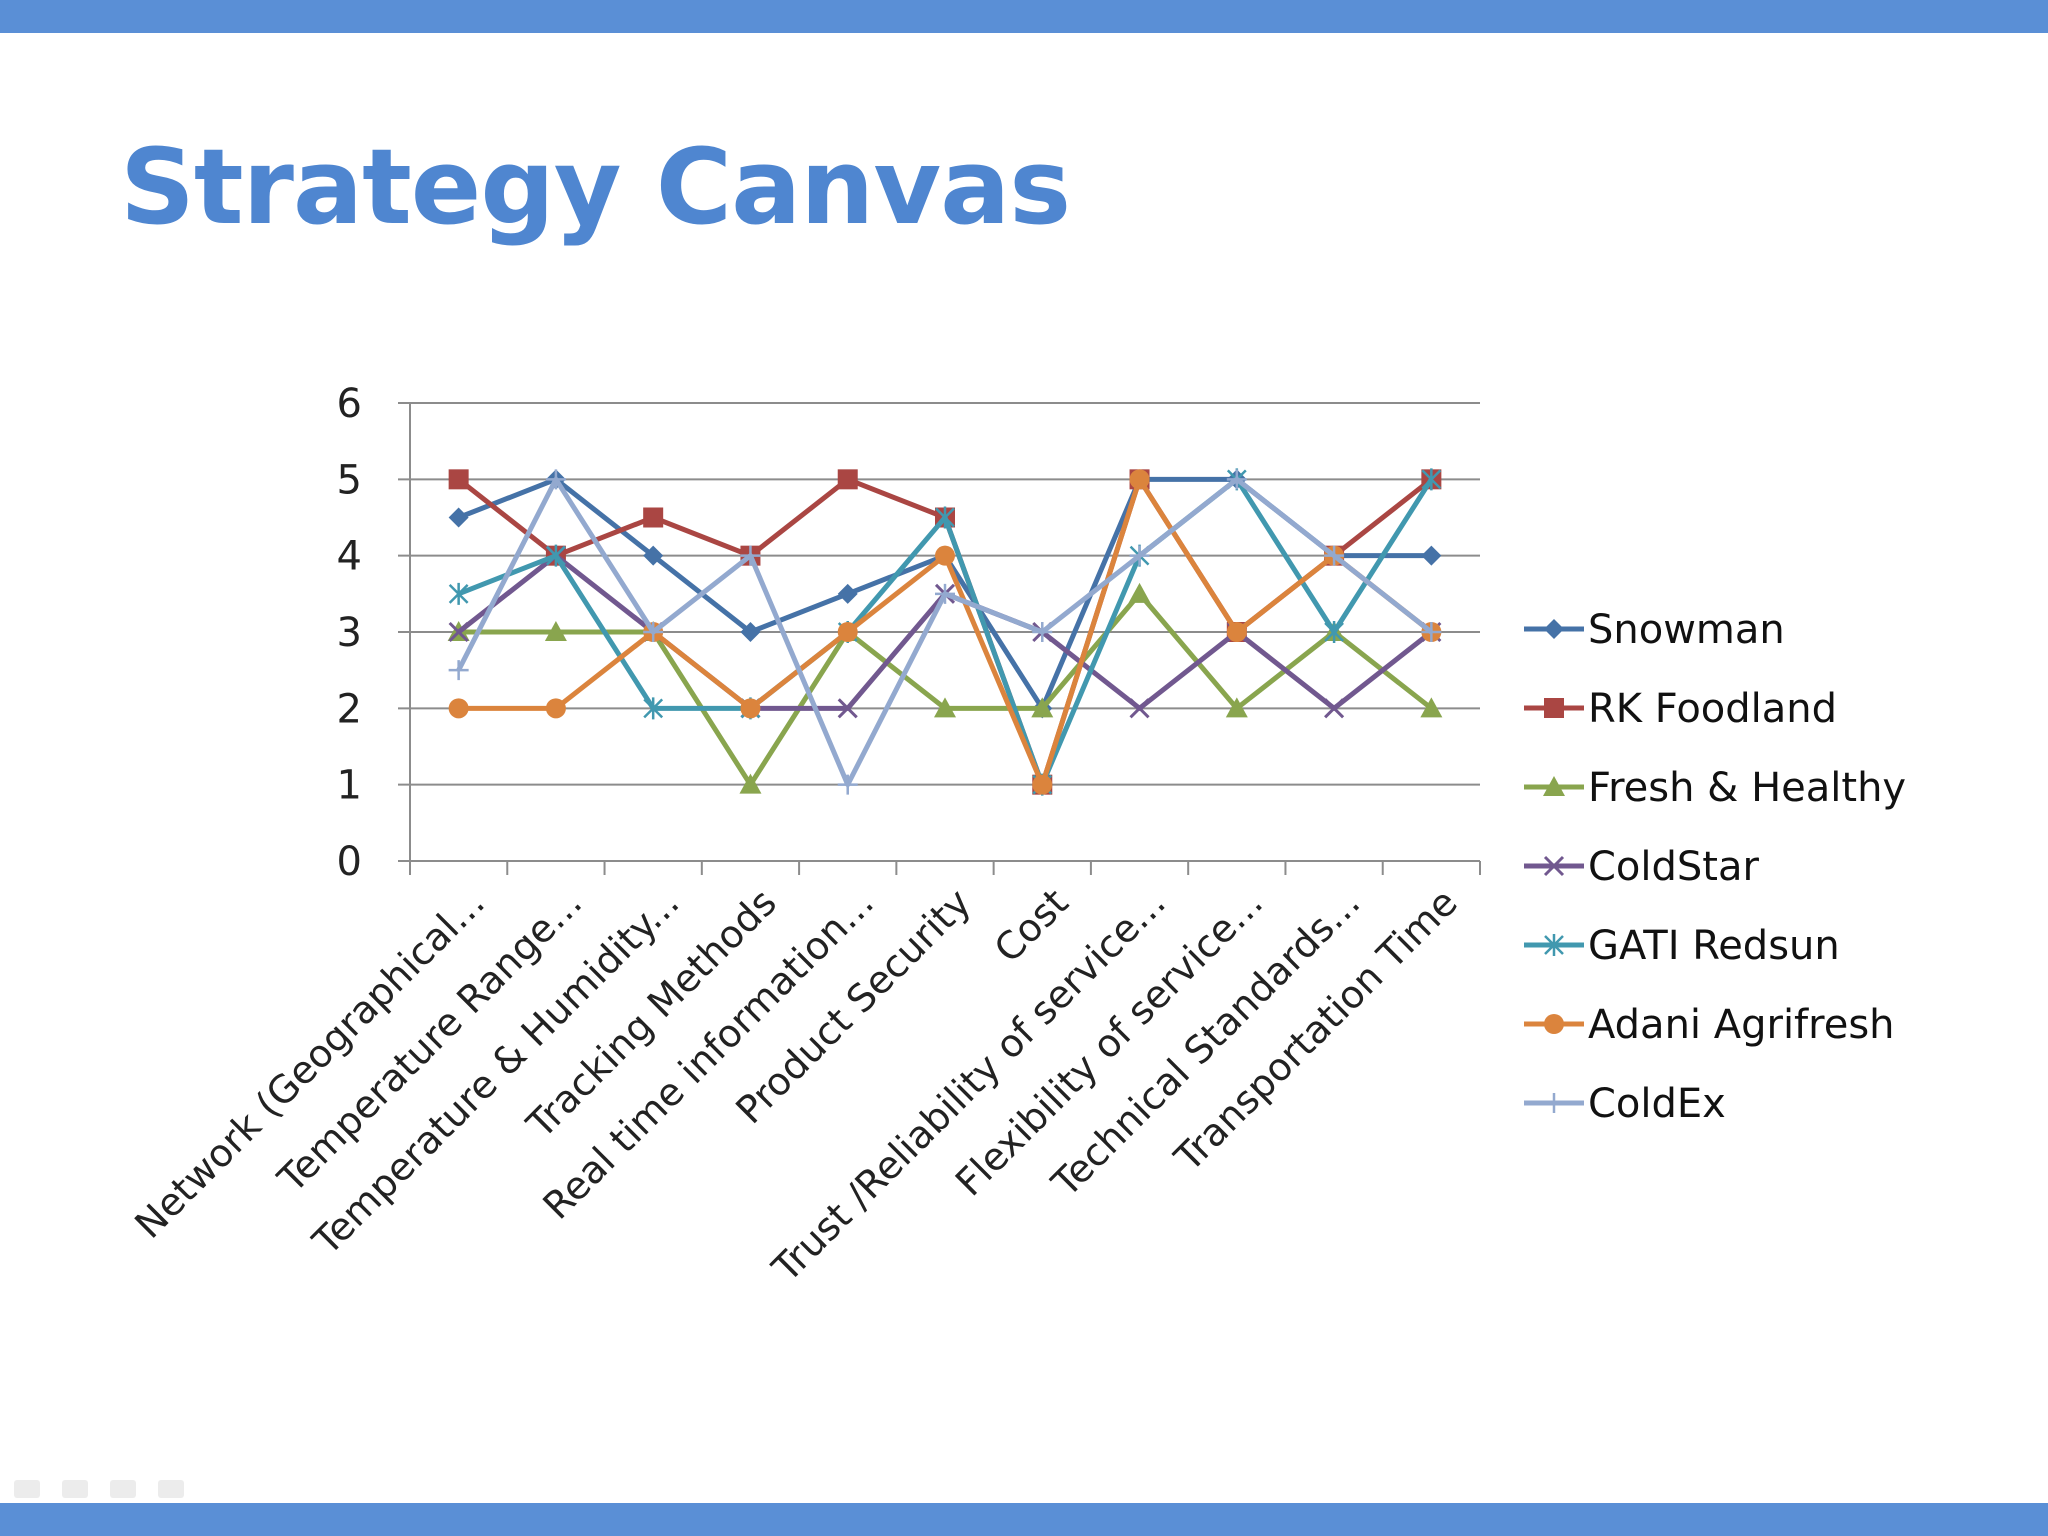 This screenshot has width=2048, height=1536. I want to click on next-slide-icon, so click(171, 1489).